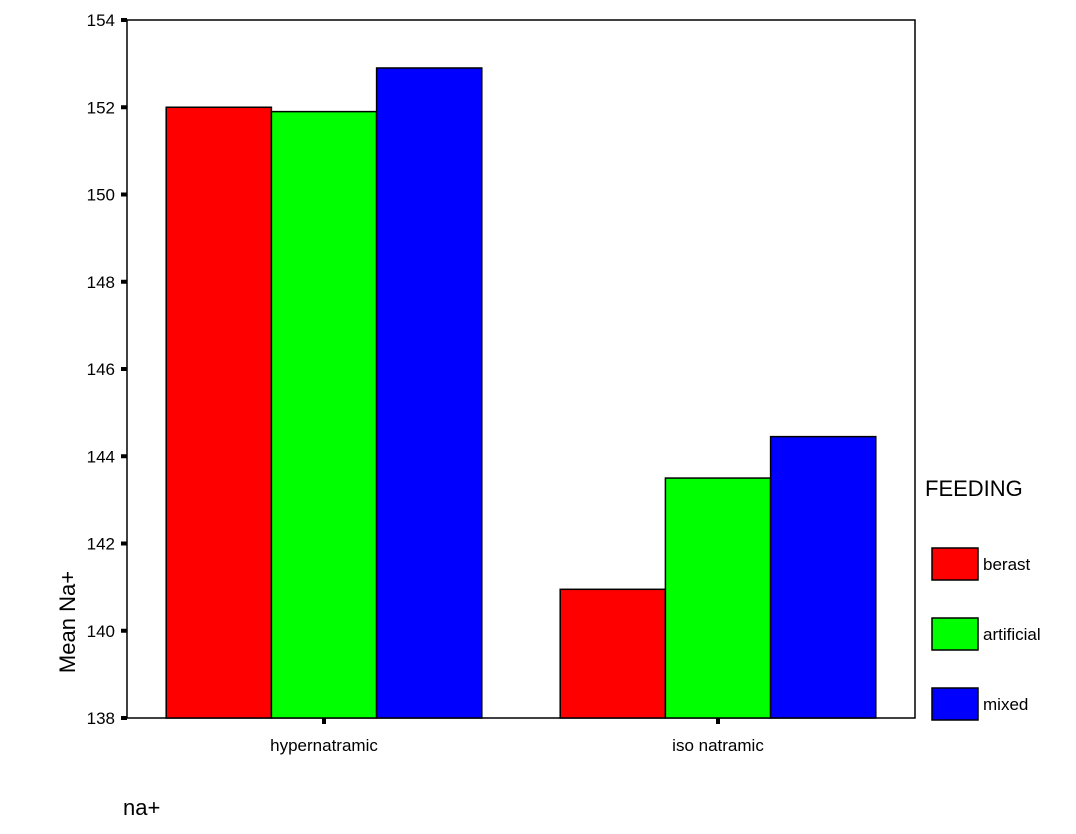 The image size is (1076, 834). What do you see at coordinates (718, 745) in the screenshot?
I see `x-category-label: iso natramic` at bounding box center [718, 745].